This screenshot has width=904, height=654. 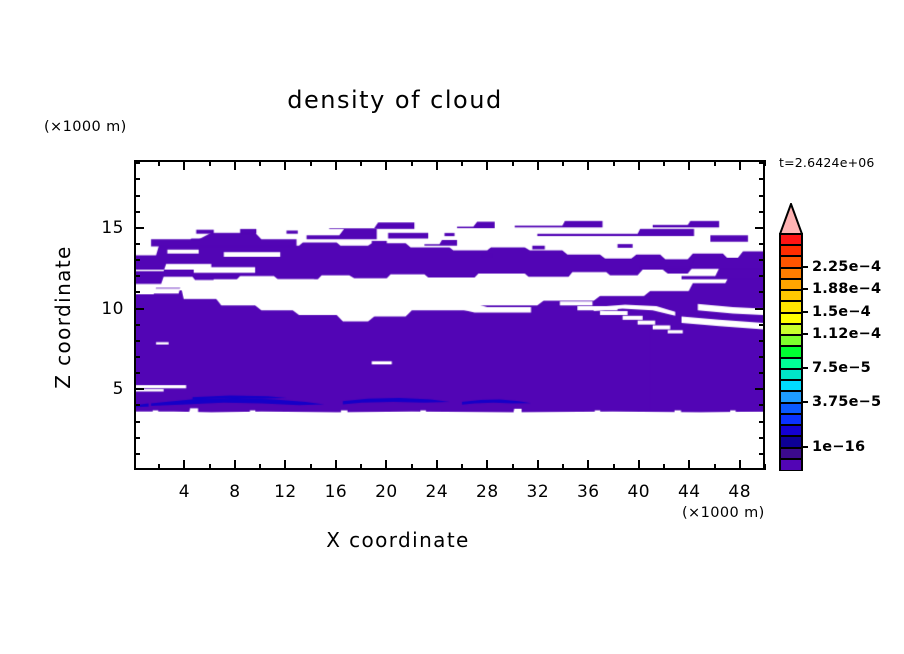 I want to click on colorbar-tick-label: 1.12e−4, so click(x=847, y=334).